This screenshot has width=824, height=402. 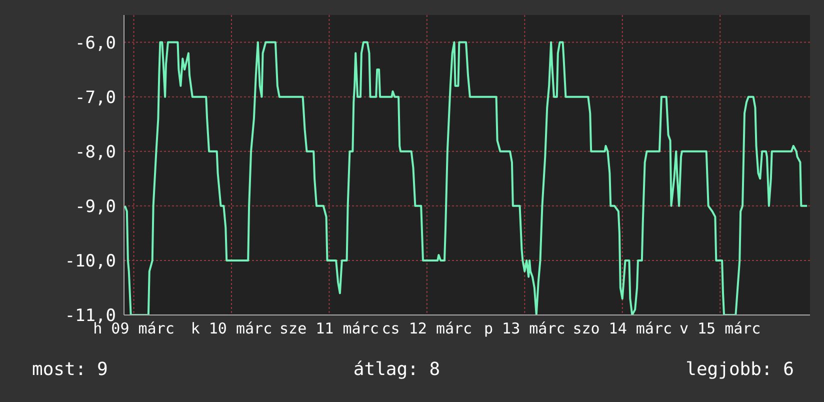 I want to click on y-tick-label: -8,0, so click(x=95, y=152).